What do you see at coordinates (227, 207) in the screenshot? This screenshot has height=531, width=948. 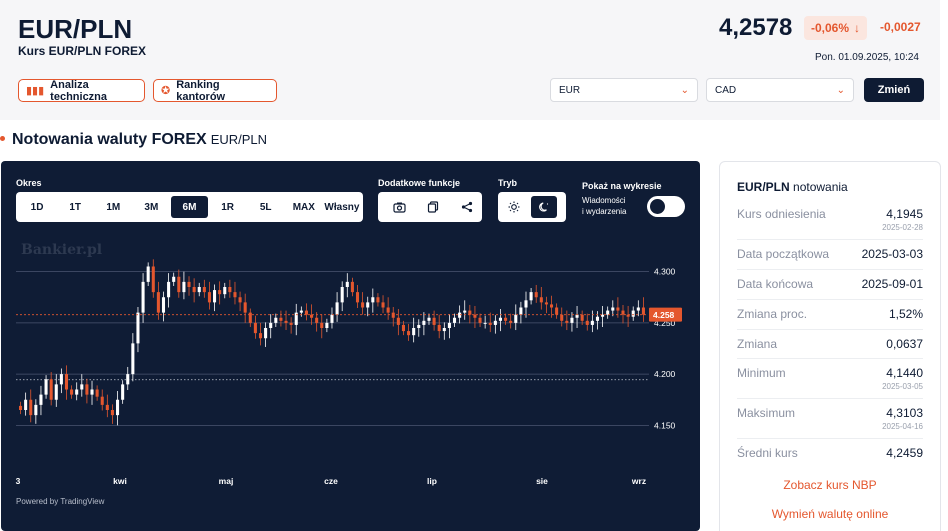 I see `period-button-1r: 1R` at bounding box center [227, 207].